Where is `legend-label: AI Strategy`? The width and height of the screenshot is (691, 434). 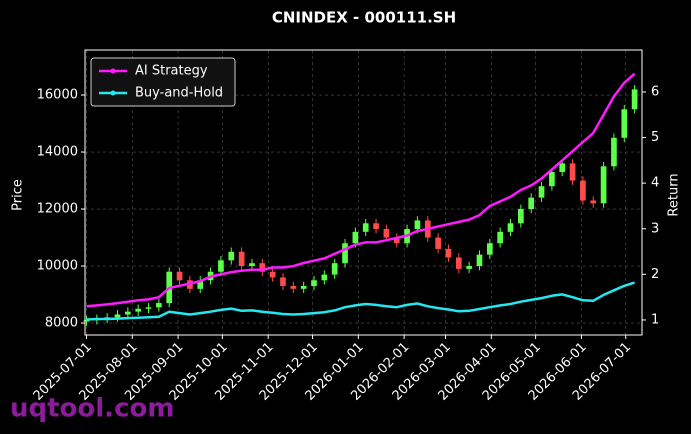 legend-label: AI Strategy is located at coordinates (171, 71).